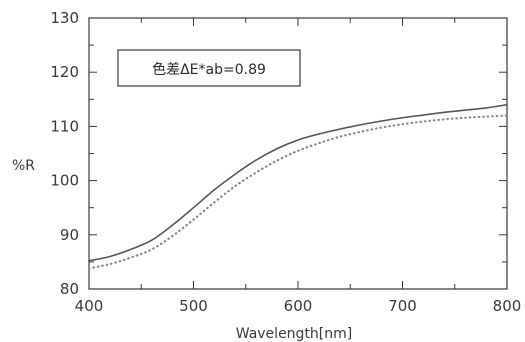 This screenshot has width=525, height=342. What do you see at coordinates (294, 334) in the screenshot?
I see `x-axis-label: Wavelength[nm]` at bounding box center [294, 334].